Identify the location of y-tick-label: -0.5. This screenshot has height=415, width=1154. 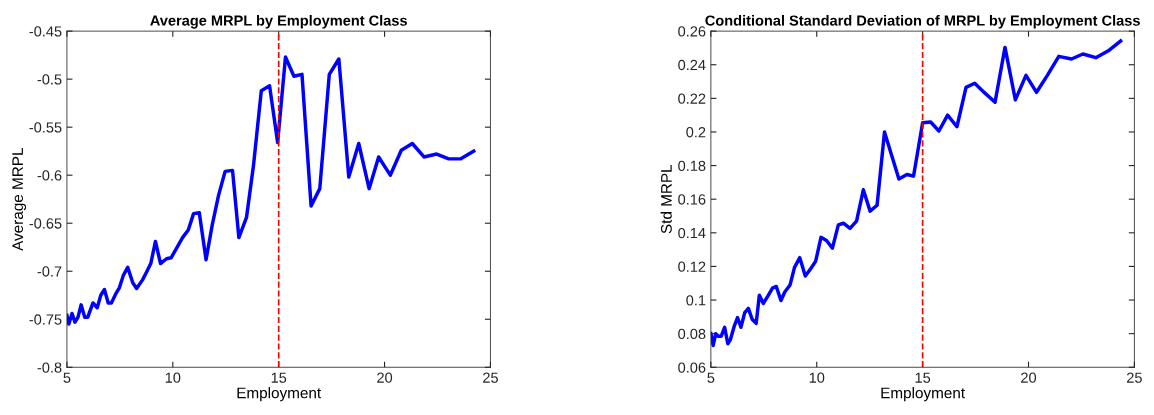
(49, 79).